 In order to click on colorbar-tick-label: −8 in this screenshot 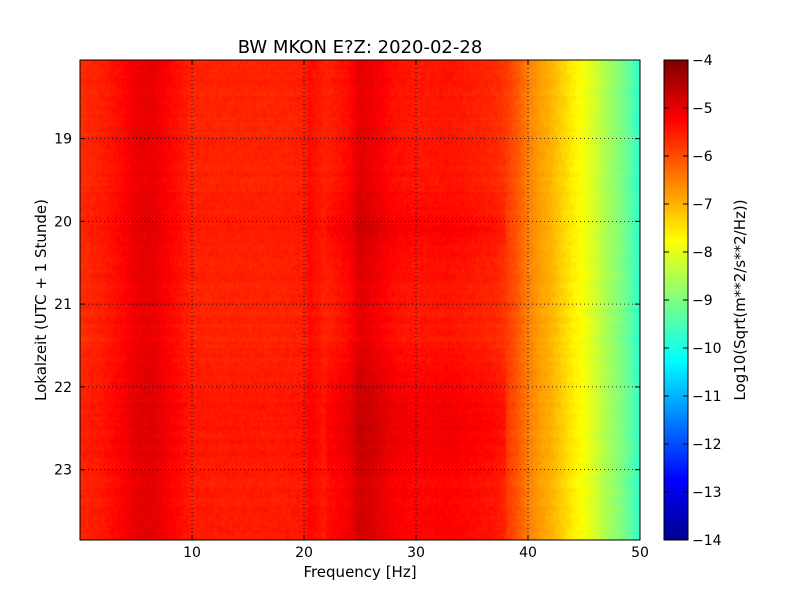, I will do `click(702, 253)`.